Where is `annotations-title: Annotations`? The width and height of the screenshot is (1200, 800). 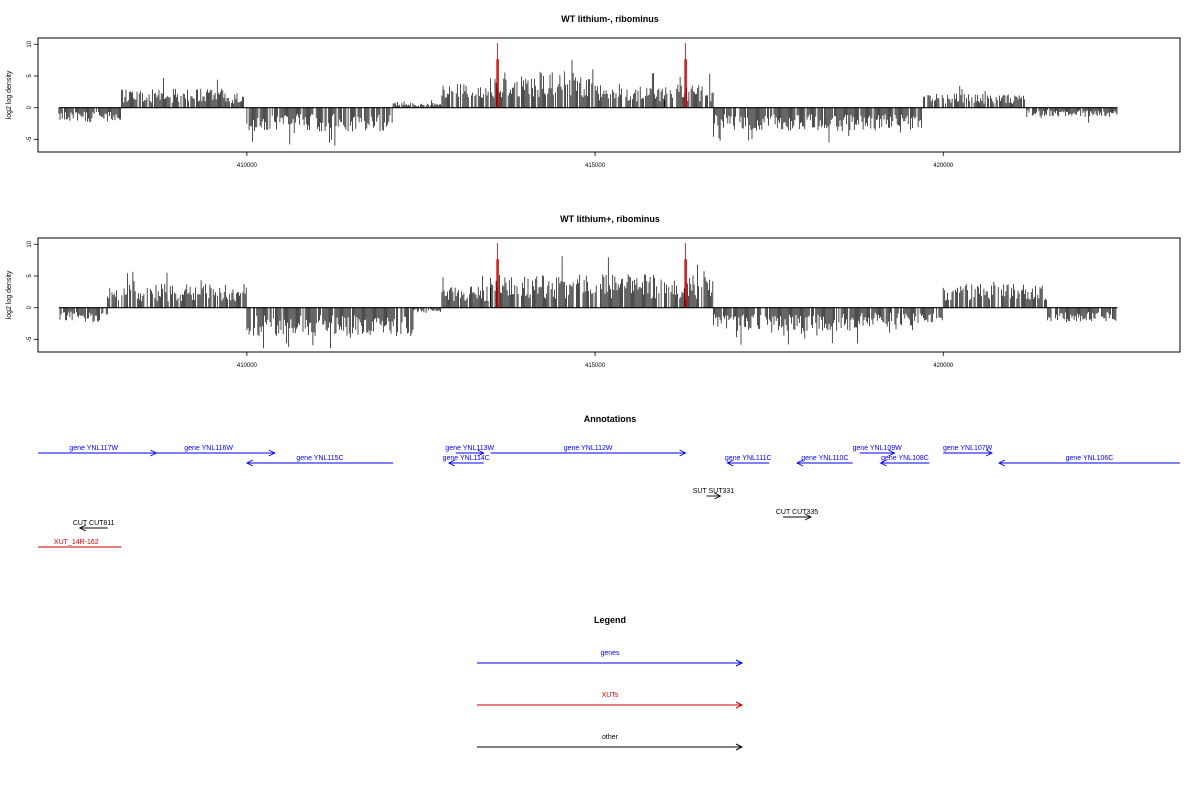 annotations-title: Annotations is located at coordinates (610, 419).